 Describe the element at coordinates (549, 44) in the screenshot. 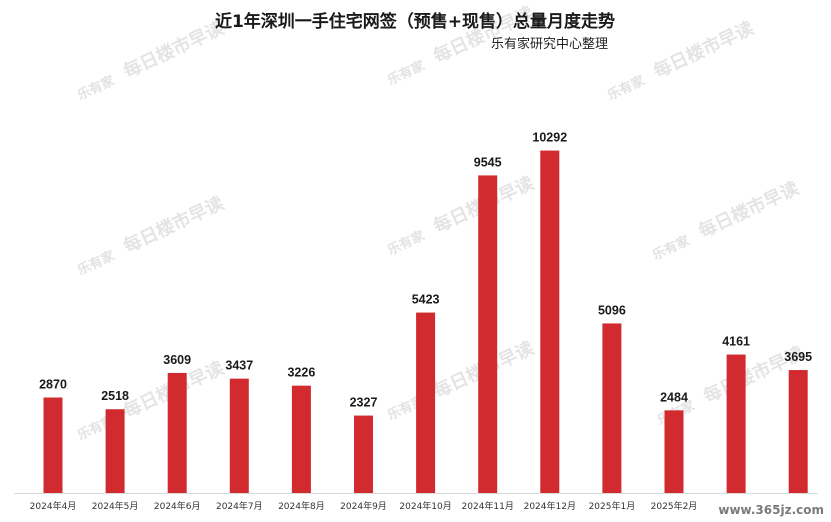

I see `chart-subtitle: 乐有家研究中心整理` at that location.